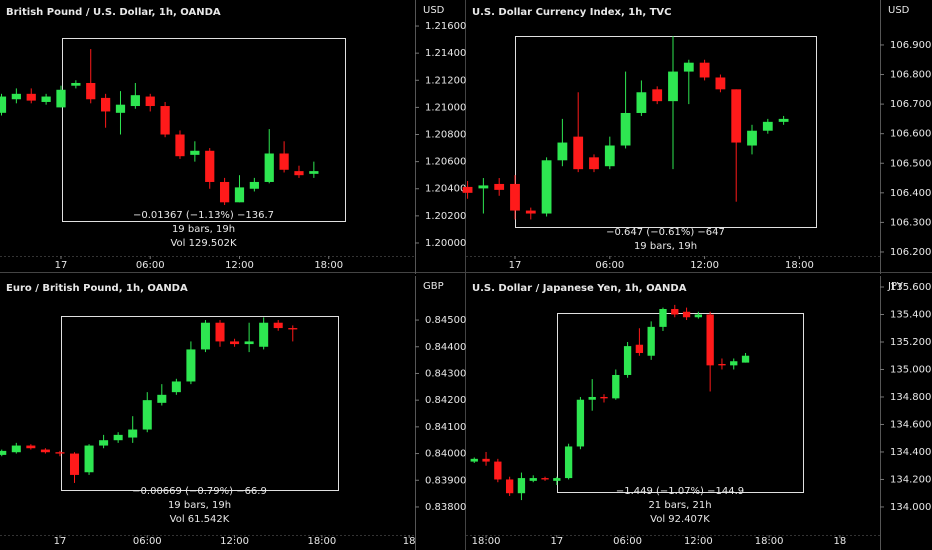  What do you see at coordinates (445, 454) in the screenshot?
I see `y-tick-label: 0.84000` at bounding box center [445, 454].